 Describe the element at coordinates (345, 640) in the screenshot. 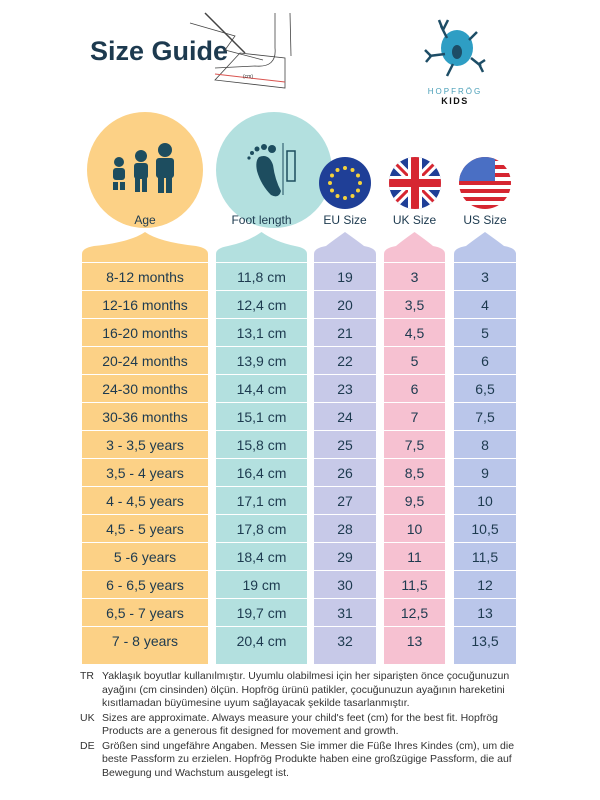

I see `cell-eu: 32` at that location.